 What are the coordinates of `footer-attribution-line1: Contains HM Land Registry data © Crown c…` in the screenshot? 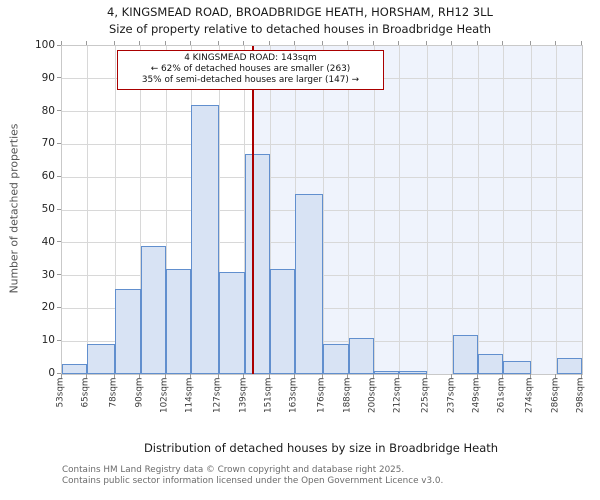 It's located at (233, 470).